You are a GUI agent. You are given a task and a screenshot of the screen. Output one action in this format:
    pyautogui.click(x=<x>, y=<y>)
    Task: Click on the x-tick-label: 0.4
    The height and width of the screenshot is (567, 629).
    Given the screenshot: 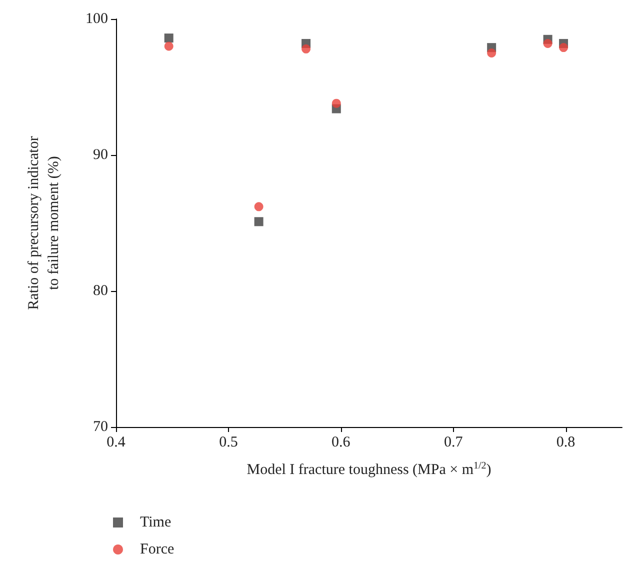 What is the action you would take?
    pyautogui.click(x=116, y=442)
    